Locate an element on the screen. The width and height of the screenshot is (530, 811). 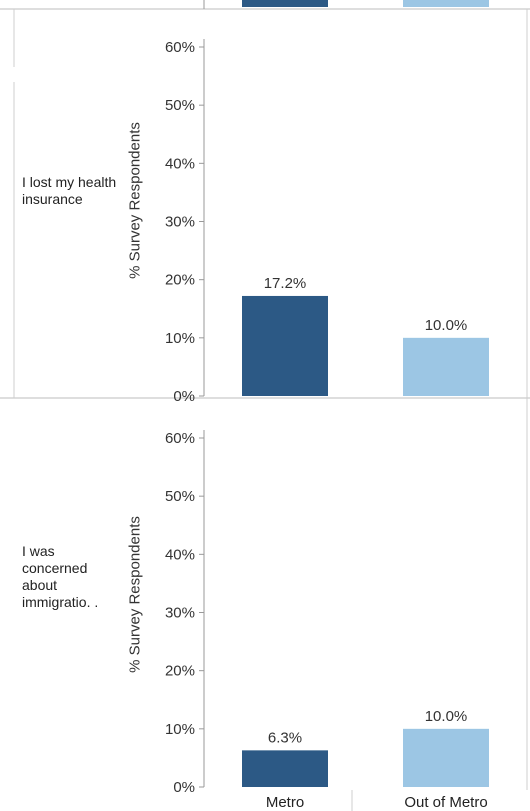
x-tick-label: Metro is located at coordinates (285, 802).